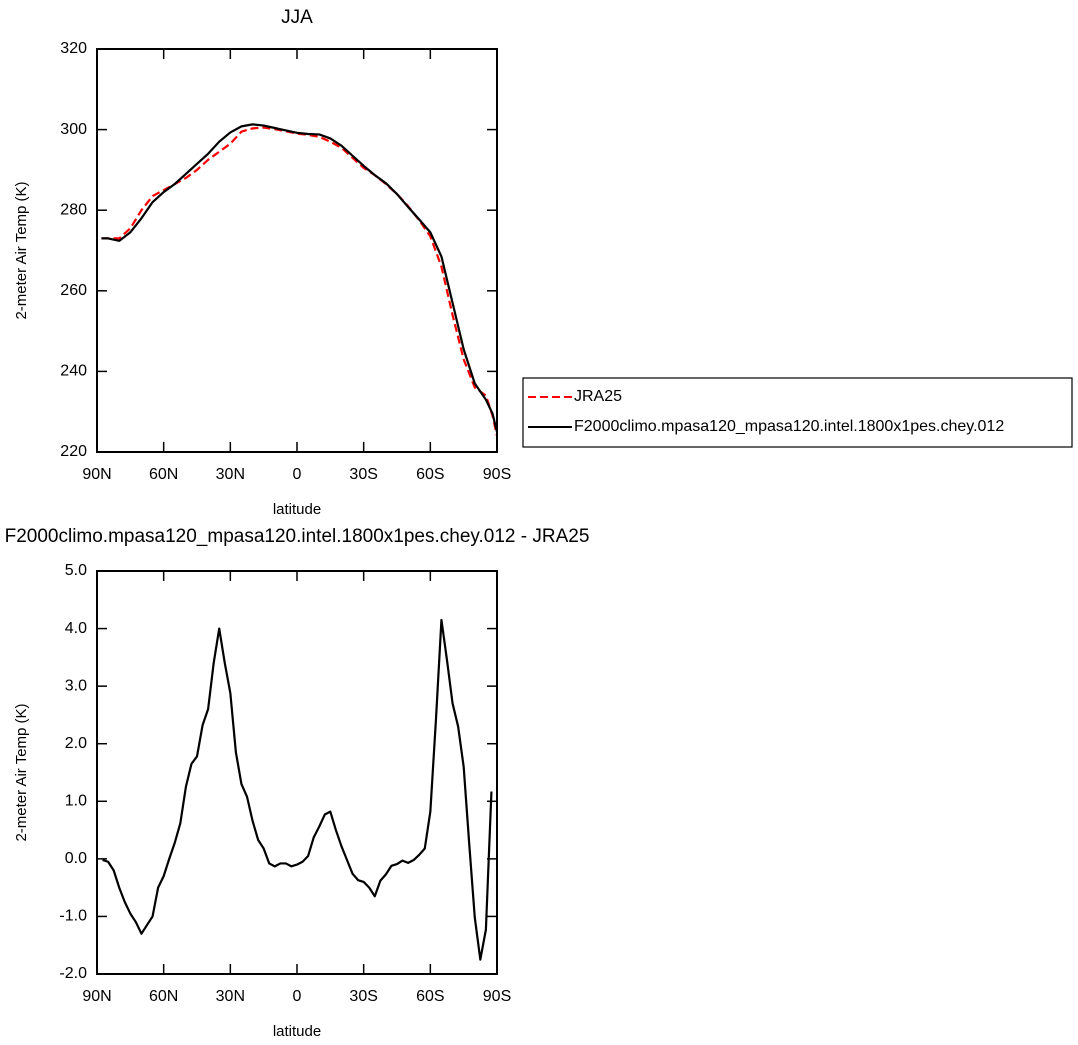 The image size is (1078, 1045). What do you see at coordinates (73, 48) in the screenshot?
I see `y-tick-label: 320` at bounding box center [73, 48].